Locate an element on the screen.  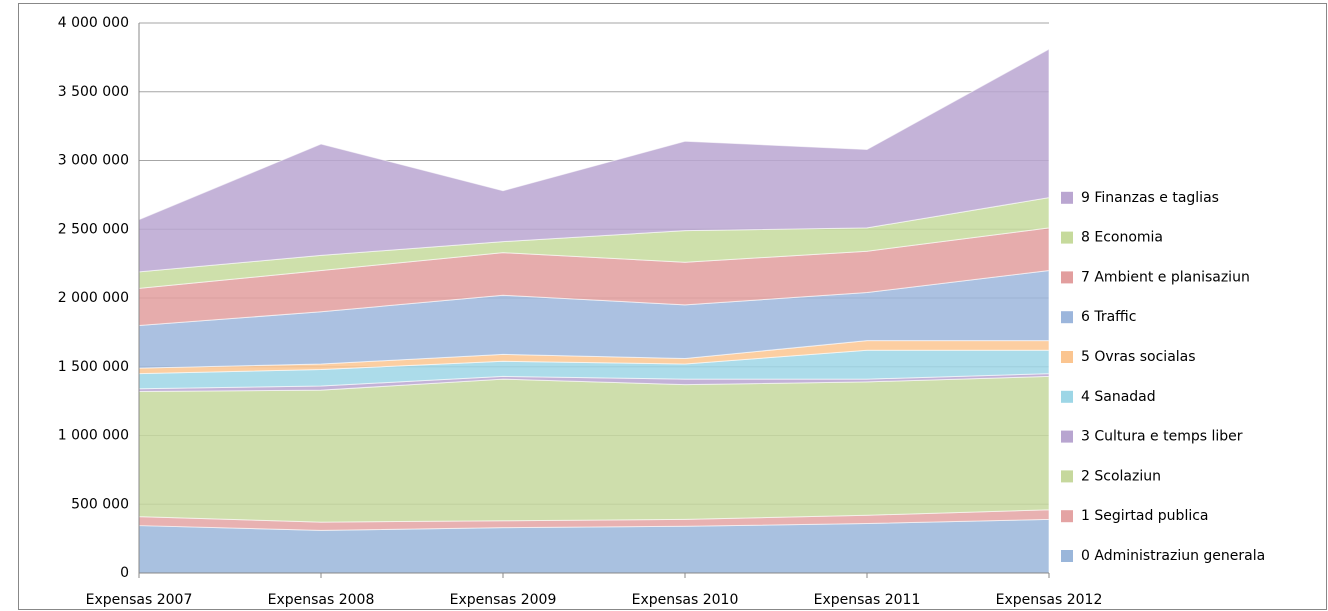
y-tick-label: 3 000 000 is located at coordinates (93, 161).